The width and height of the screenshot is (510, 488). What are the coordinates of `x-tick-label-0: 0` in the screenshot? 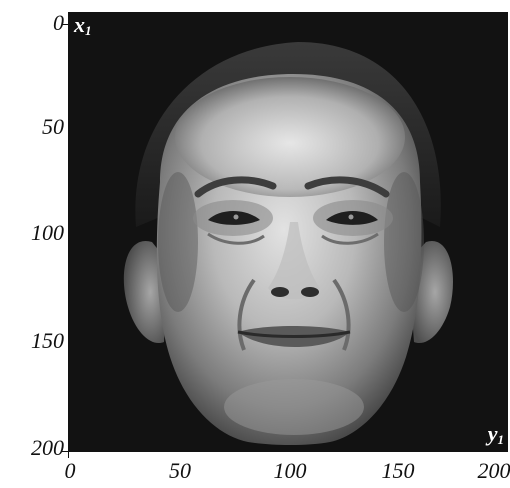 It's located at (70, 470).